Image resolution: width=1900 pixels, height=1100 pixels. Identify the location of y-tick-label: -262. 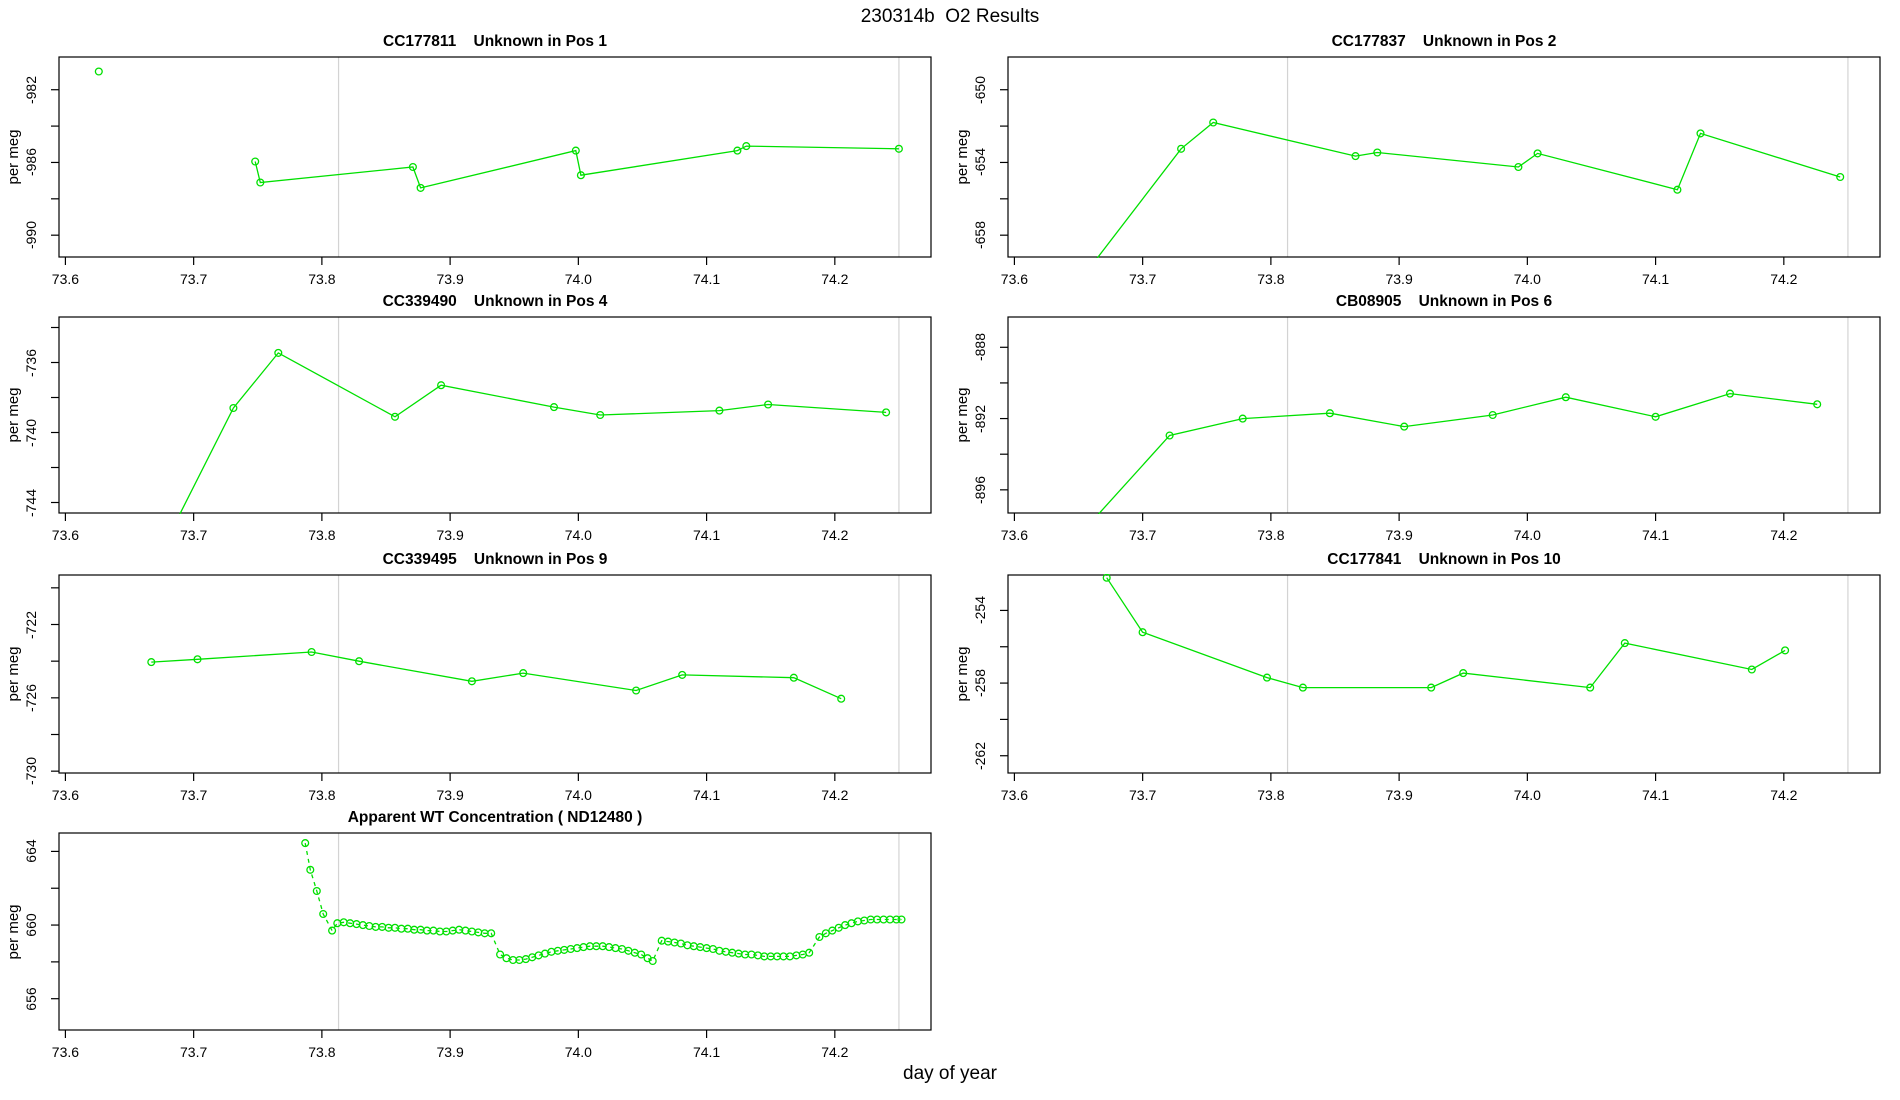
(980, 755).